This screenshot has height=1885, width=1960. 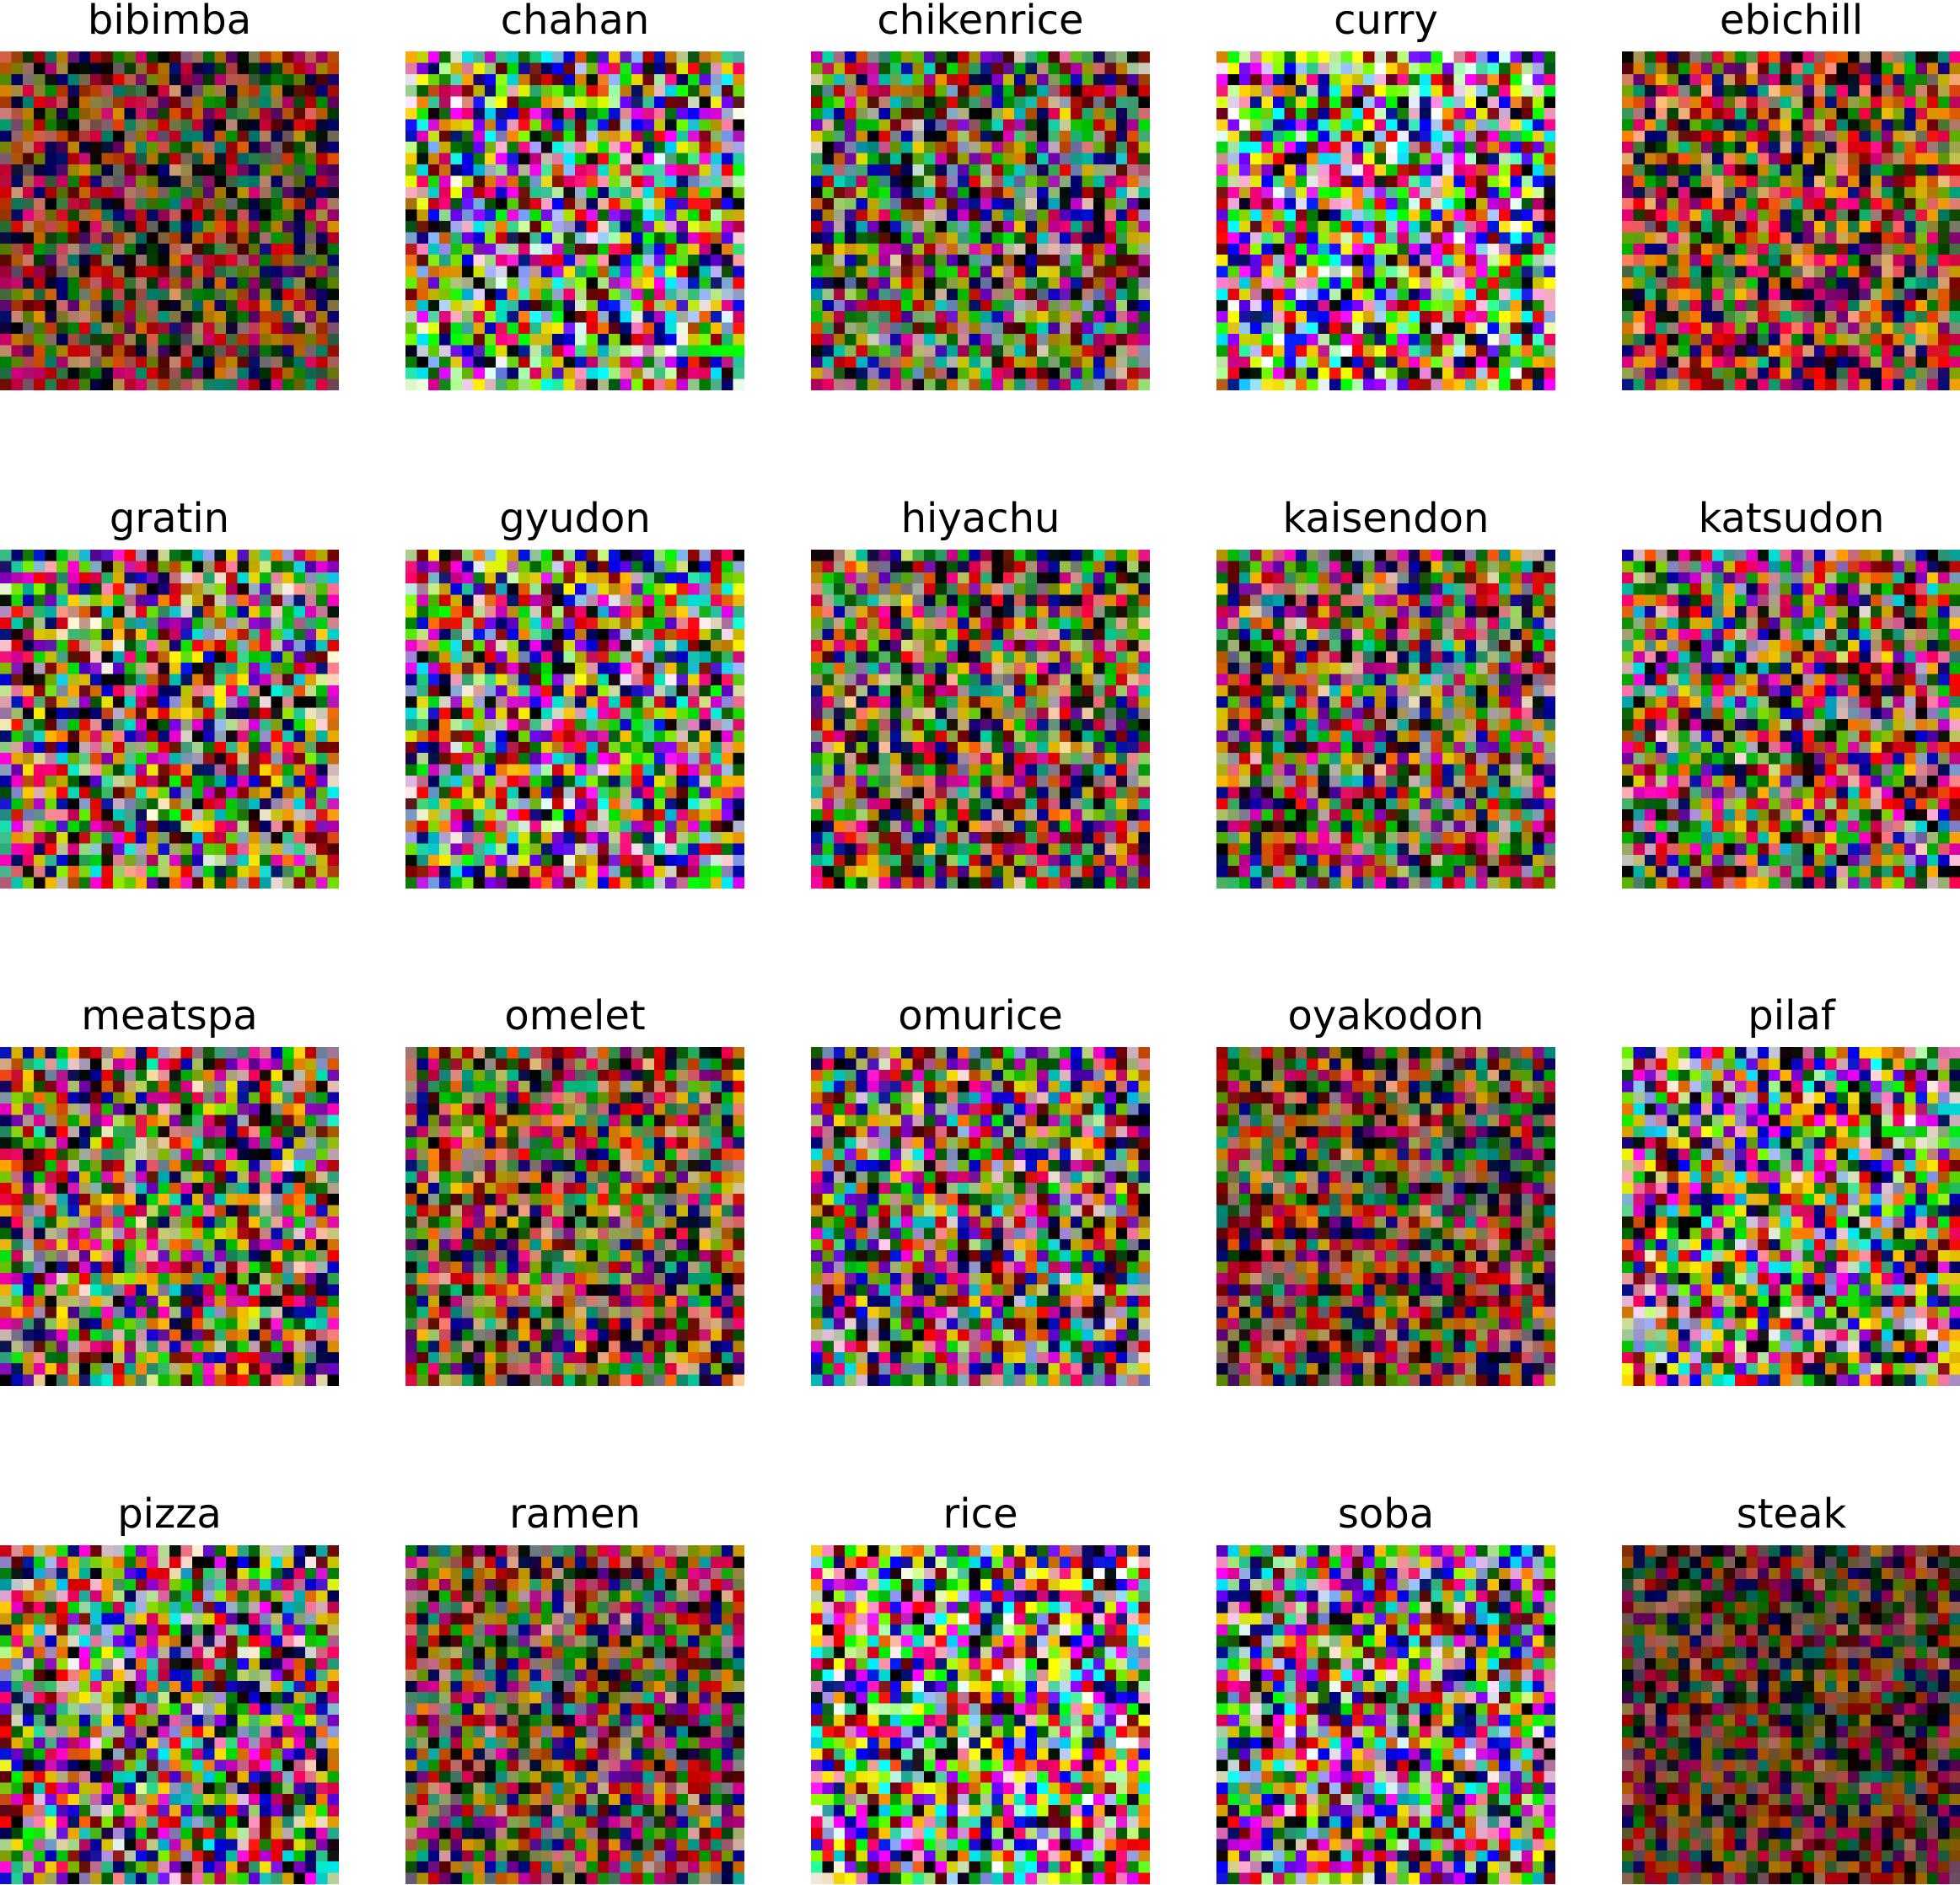 What do you see at coordinates (575, 1015) in the screenshot?
I see `panel-title: omelet` at bounding box center [575, 1015].